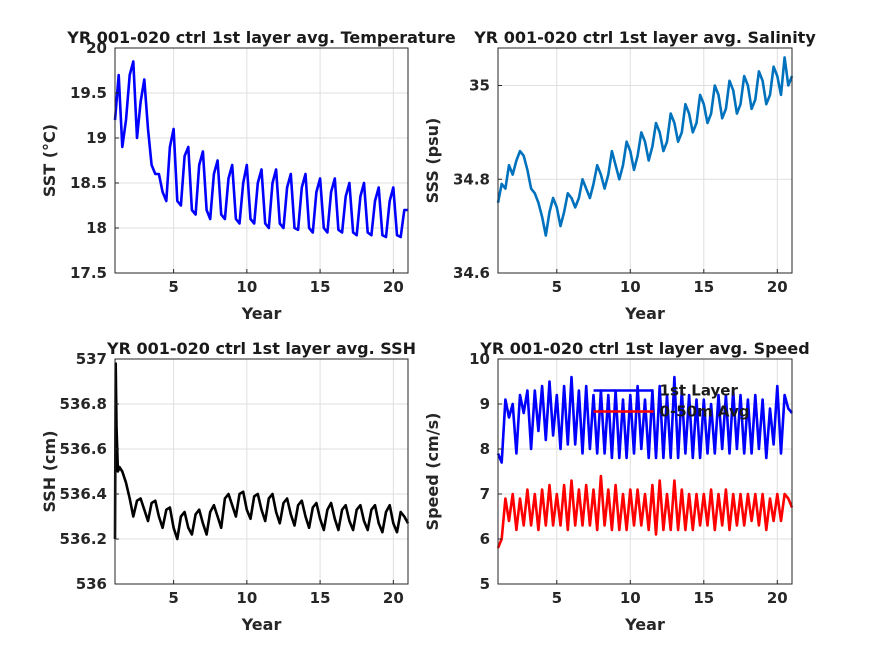 This screenshot has height=656, width=875. What do you see at coordinates (88, 183) in the screenshot?
I see `y-tick-label: 18.5` at bounding box center [88, 183].